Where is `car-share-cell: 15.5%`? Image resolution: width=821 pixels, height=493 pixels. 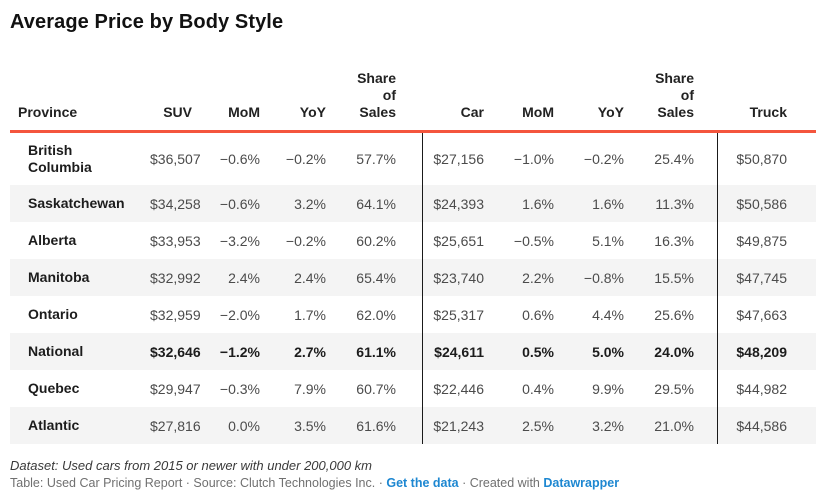 car-share-cell: 15.5% is located at coordinates (674, 277).